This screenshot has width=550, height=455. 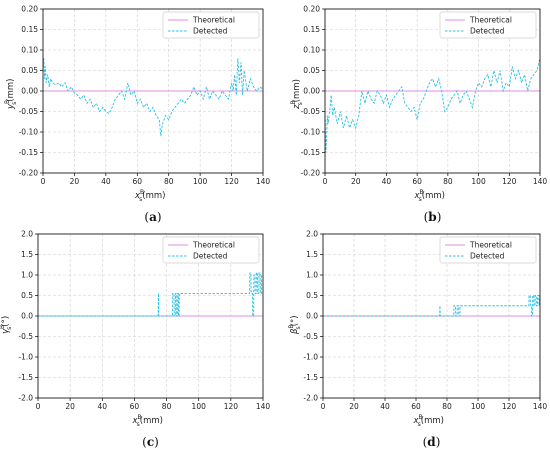 I want to click on y-axis-label: yBs(mm), so click(x=11, y=95).